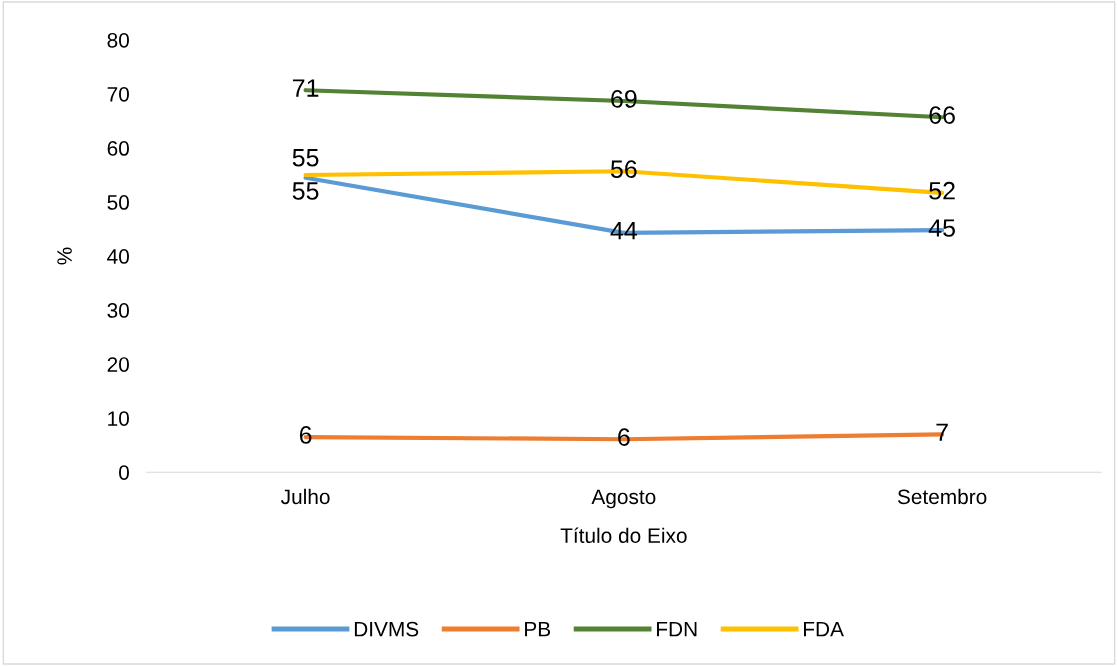  What do you see at coordinates (942, 115) in the screenshot?
I see `data-label: 66` at bounding box center [942, 115].